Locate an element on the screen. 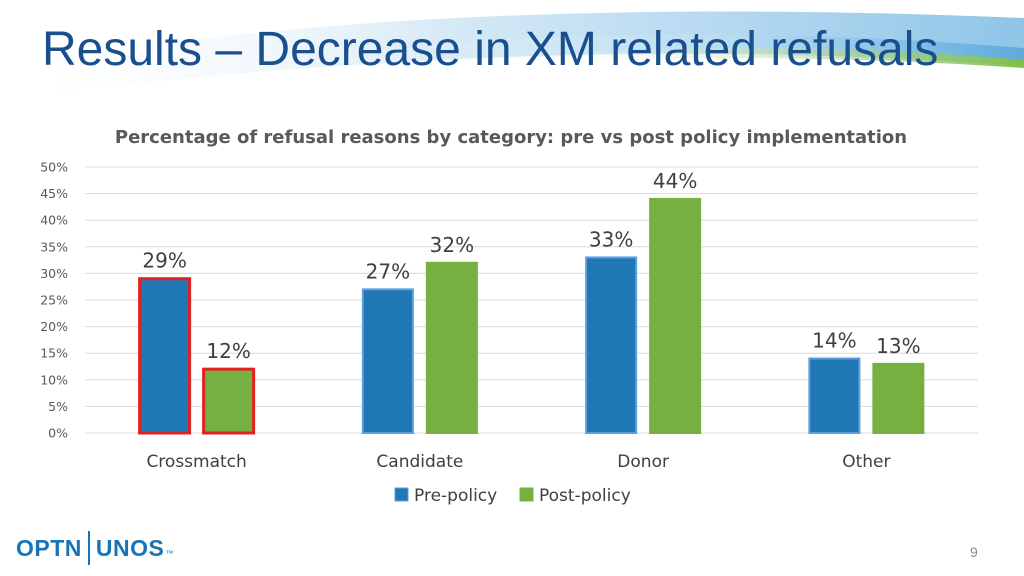 The height and width of the screenshot is (576, 1024). logo-divider is located at coordinates (88, 548).